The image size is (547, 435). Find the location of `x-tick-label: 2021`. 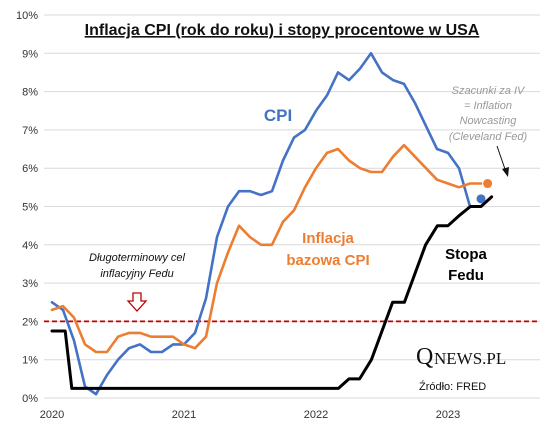

x-tick-label: 2021 is located at coordinates (184, 415).